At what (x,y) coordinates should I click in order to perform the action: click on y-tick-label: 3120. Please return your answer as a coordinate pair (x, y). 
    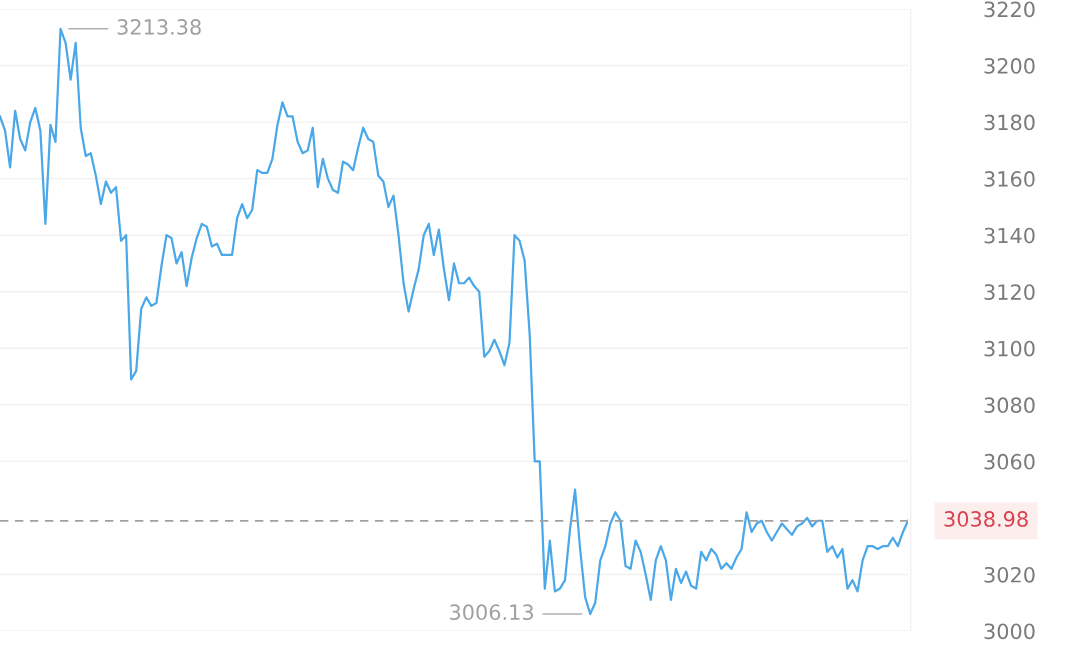
    Looking at the image, I should click on (1009, 292).